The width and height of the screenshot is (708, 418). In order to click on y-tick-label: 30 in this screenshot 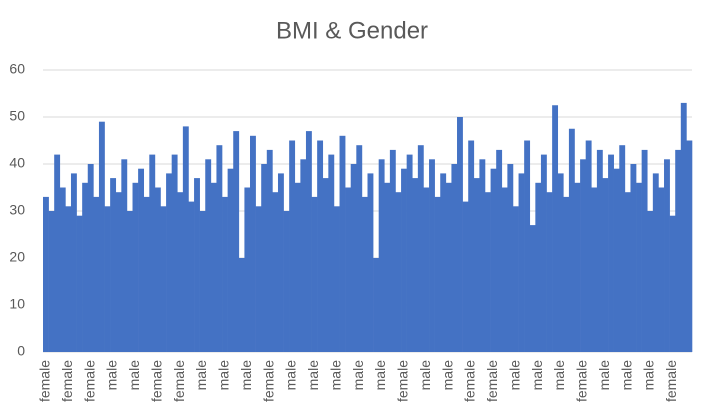, I will do `click(17, 210)`.